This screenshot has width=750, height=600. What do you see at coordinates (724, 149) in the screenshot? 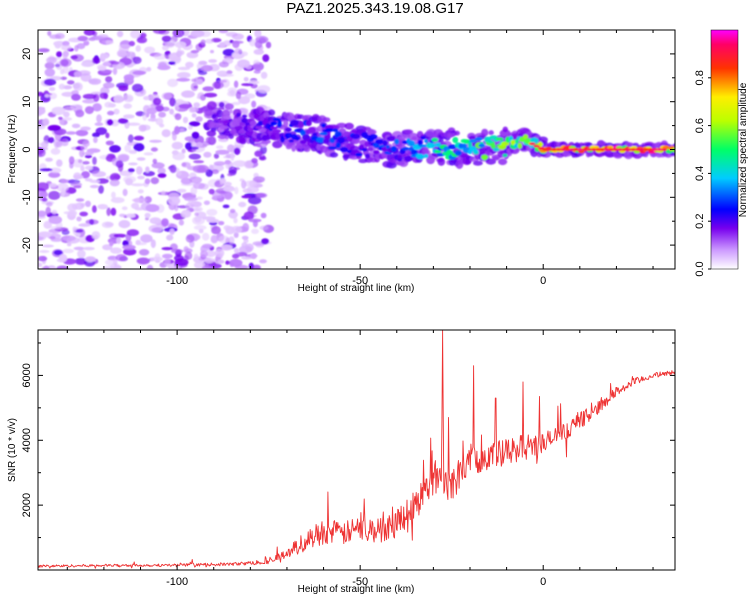
I see `colorbar-frame` at bounding box center [724, 149].